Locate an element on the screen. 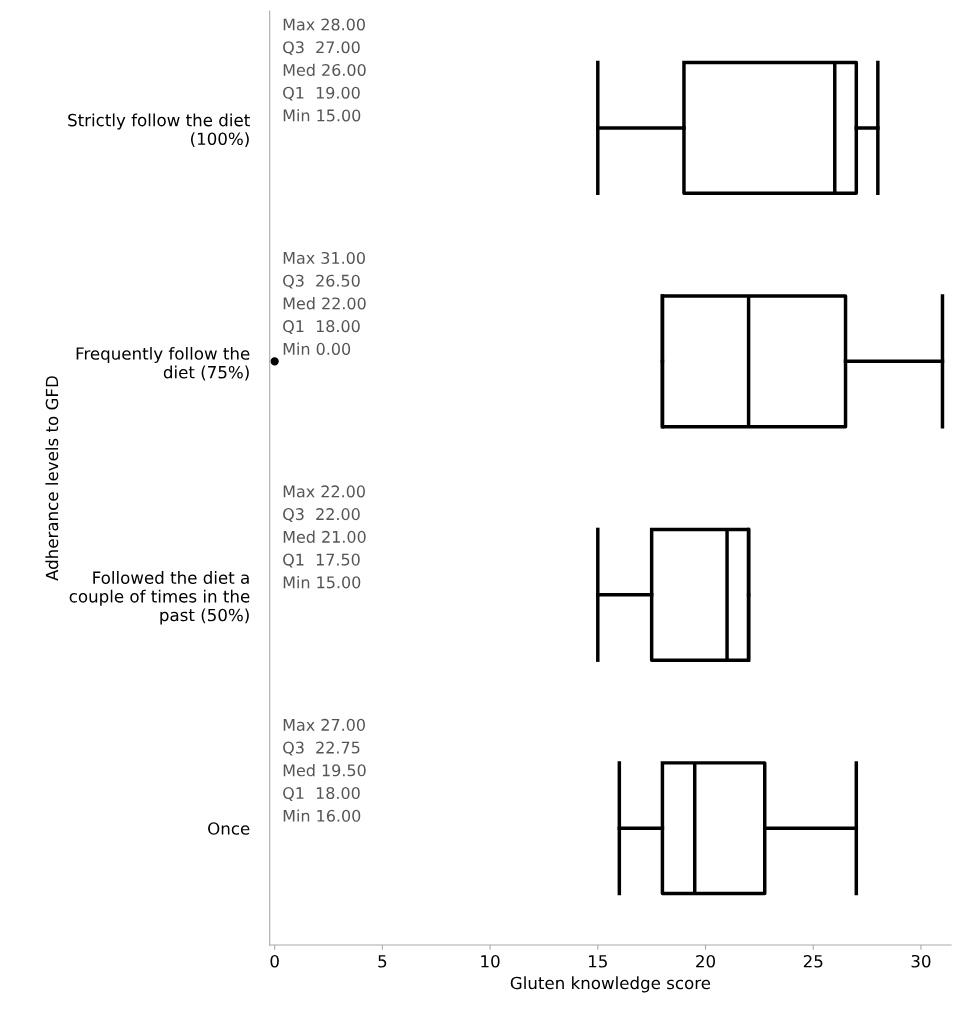 The image size is (953, 1015). x-tick-label: 5 is located at coordinates (382, 961).